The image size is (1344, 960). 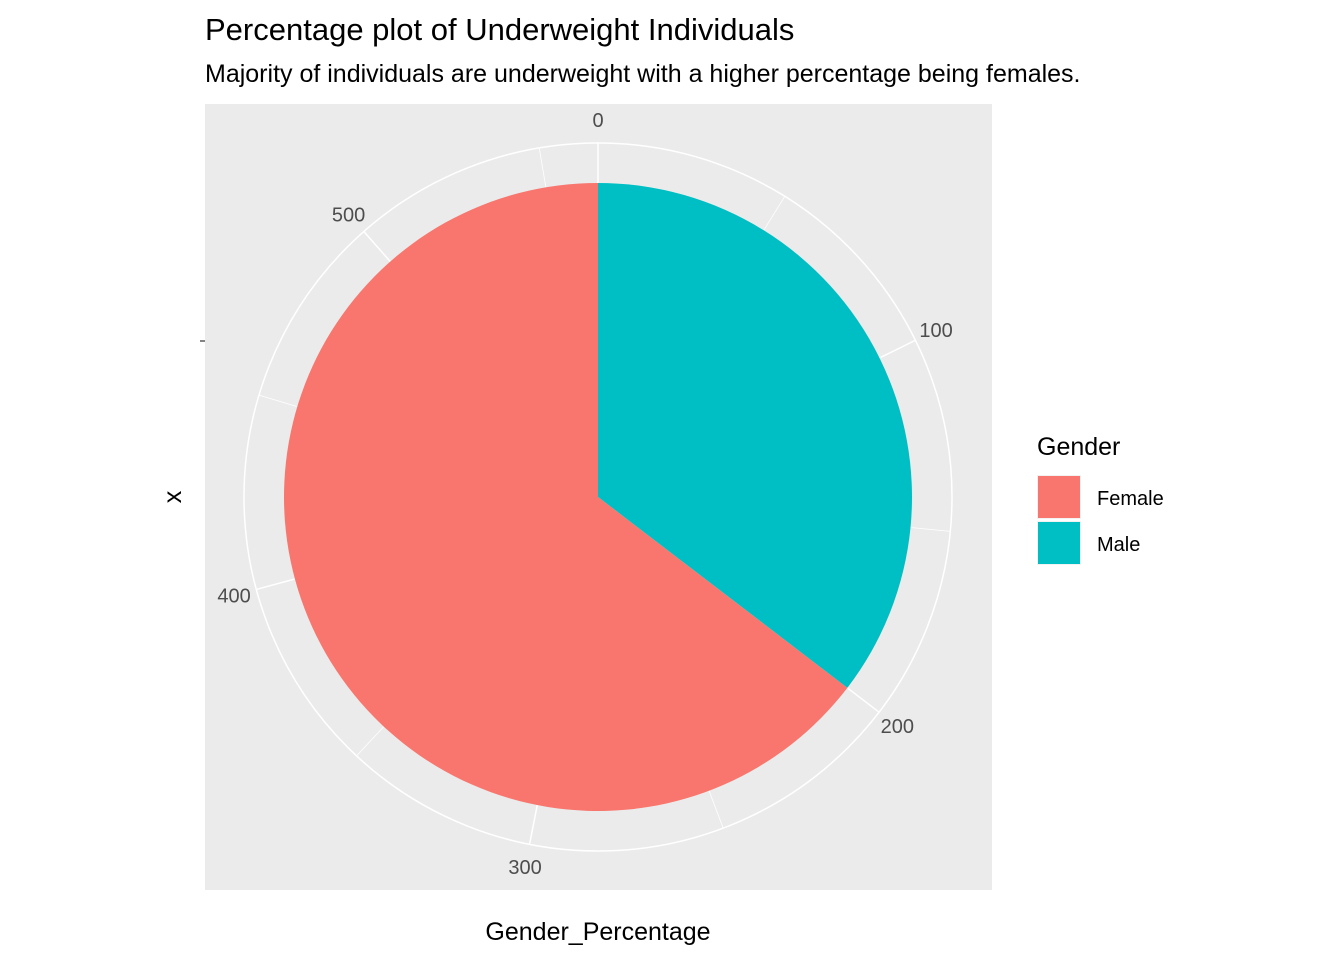 I want to click on theta-tick-label: 200, so click(x=897, y=727).